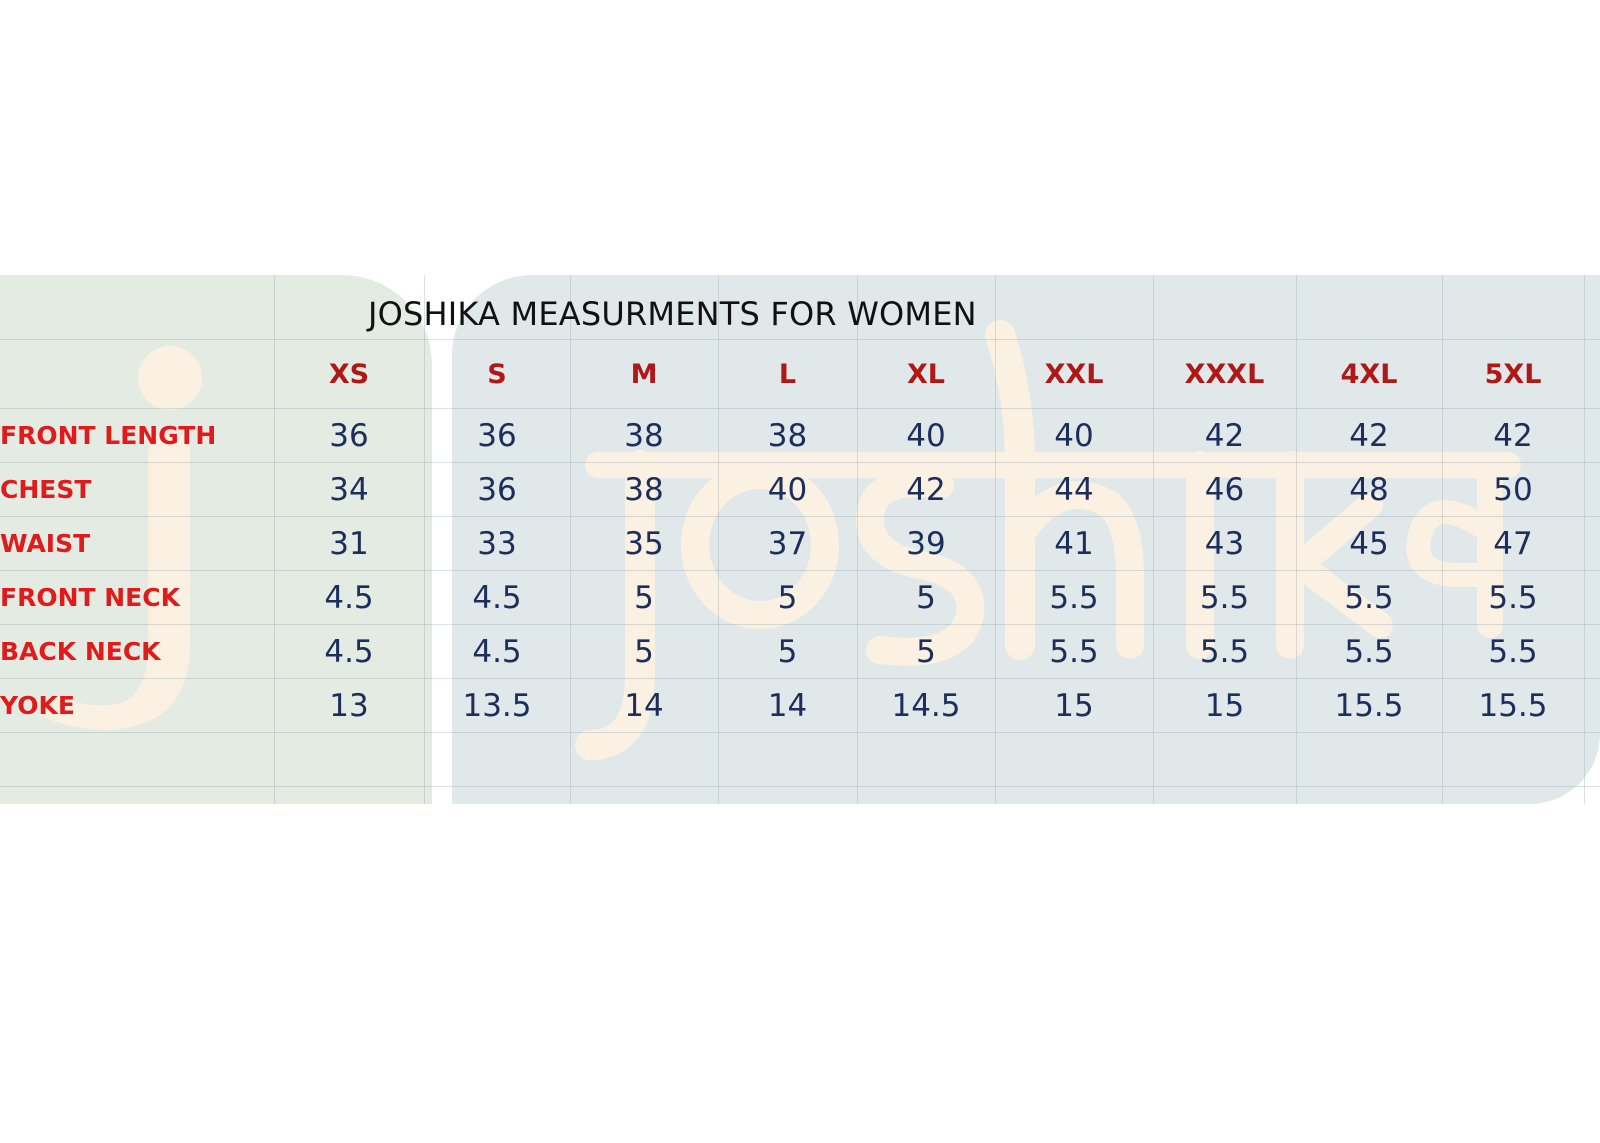  I want to click on size-header: 5XL, so click(1513, 374).